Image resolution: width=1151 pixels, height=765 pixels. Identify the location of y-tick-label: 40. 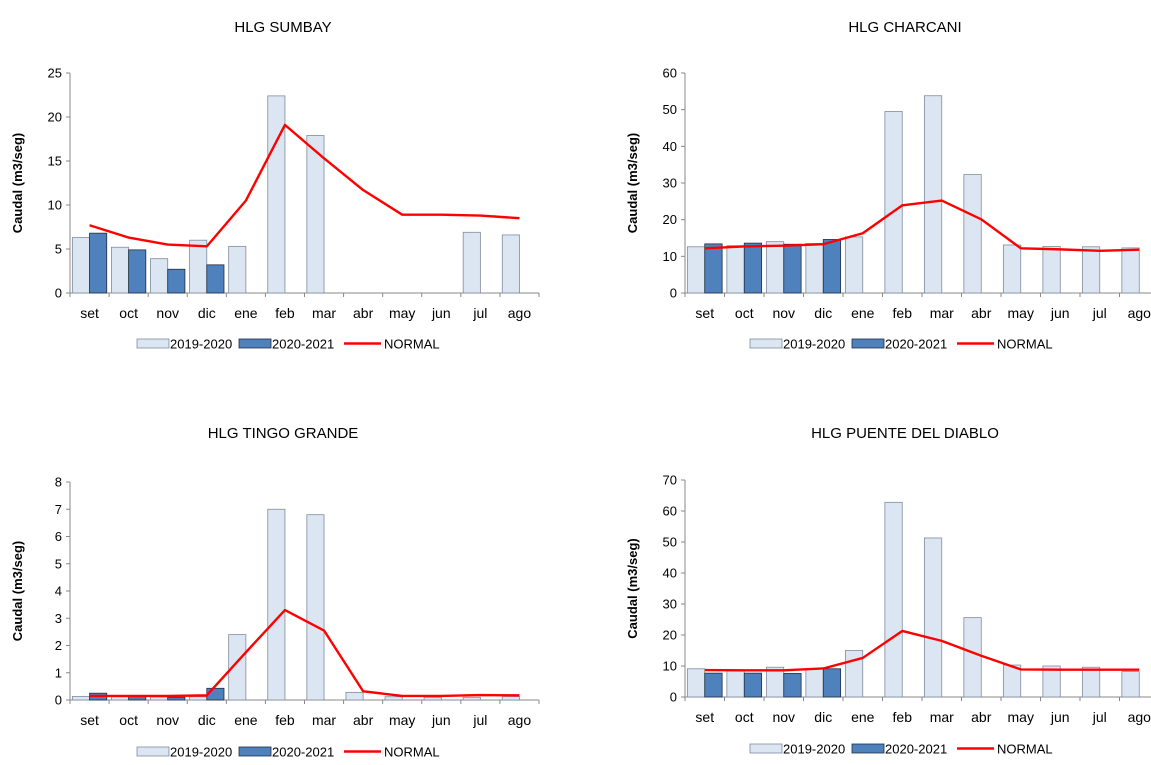
(670, 573).